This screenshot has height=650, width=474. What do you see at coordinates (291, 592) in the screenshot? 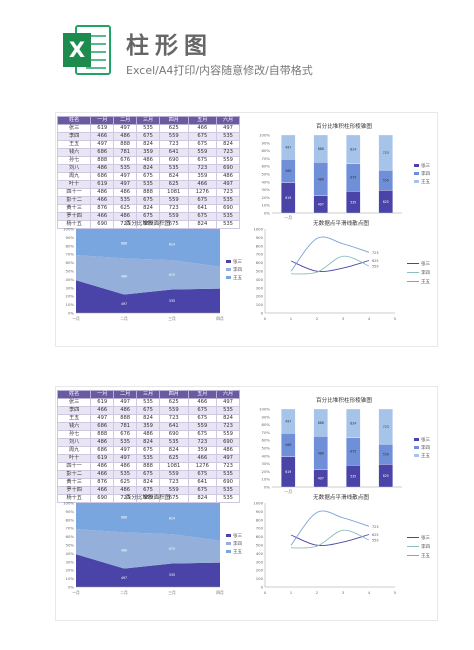
I see `x-tick-label: 1` at bounding box center [291, 592].